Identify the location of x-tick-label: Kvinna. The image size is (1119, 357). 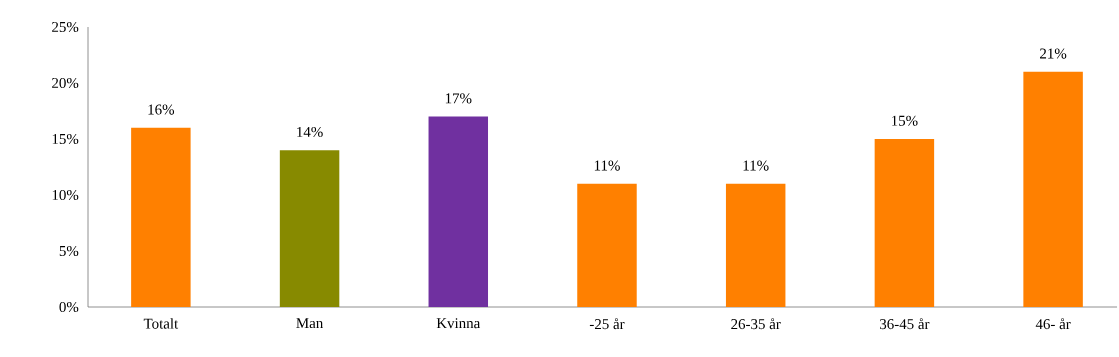
(458, 323).